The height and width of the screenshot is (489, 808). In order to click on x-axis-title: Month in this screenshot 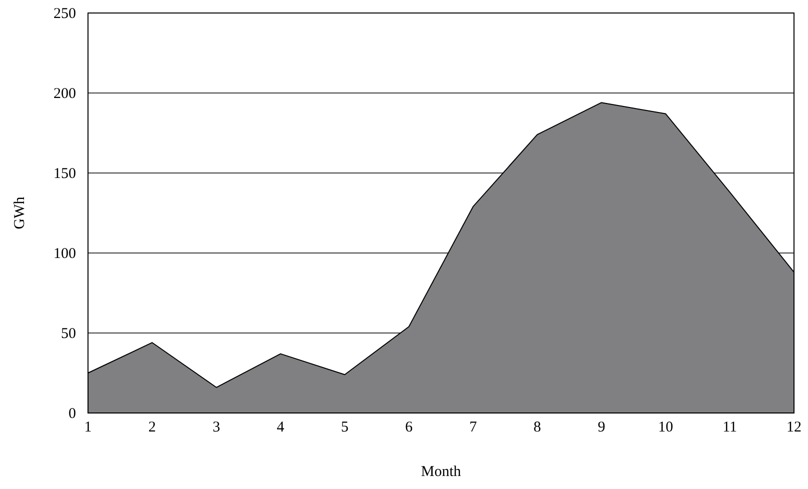, I will do `click(441, 472)`.